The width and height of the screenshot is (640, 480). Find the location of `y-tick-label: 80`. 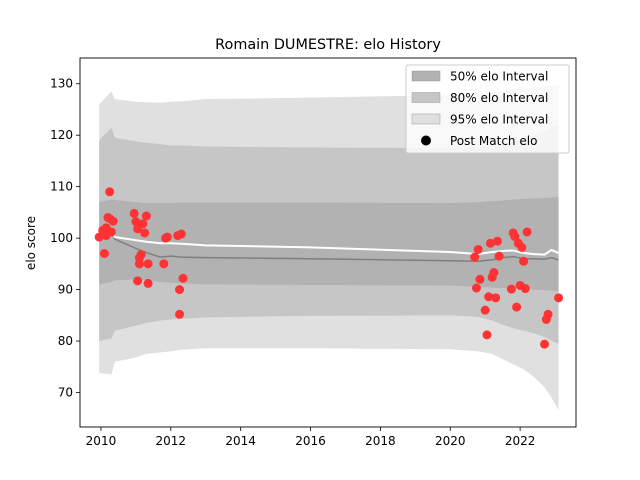

y-tick-label: 80 is located at coordinates (65, 341).